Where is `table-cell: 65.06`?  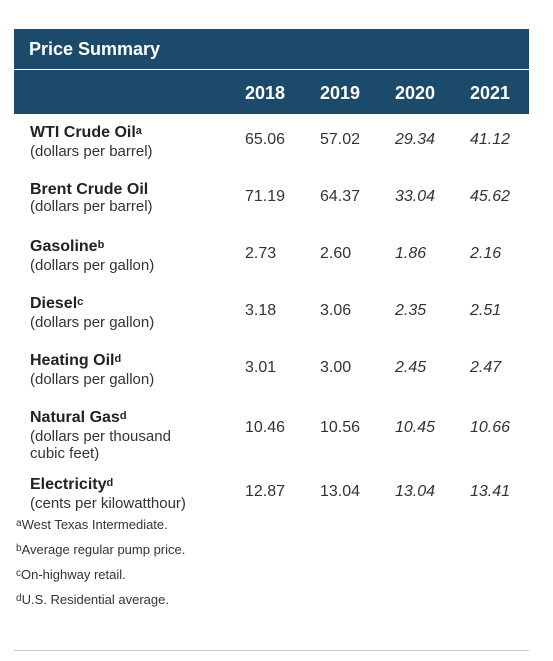
table-cell: 65.06 is located at coordinates (265, 140).